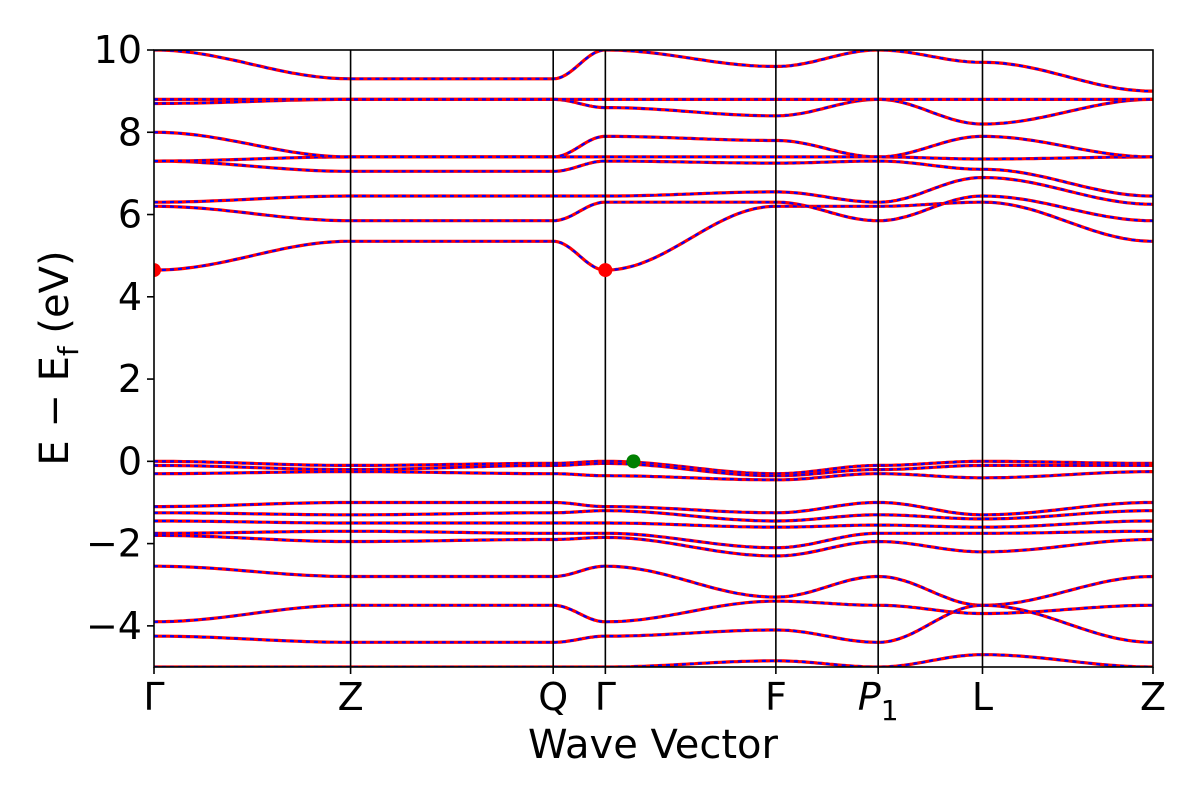 This screenshot has height=804, width=1200. Describe the element at coordinates (153, 697) in the screenshot. I see `x-tick-label-0: Γ` at that location.